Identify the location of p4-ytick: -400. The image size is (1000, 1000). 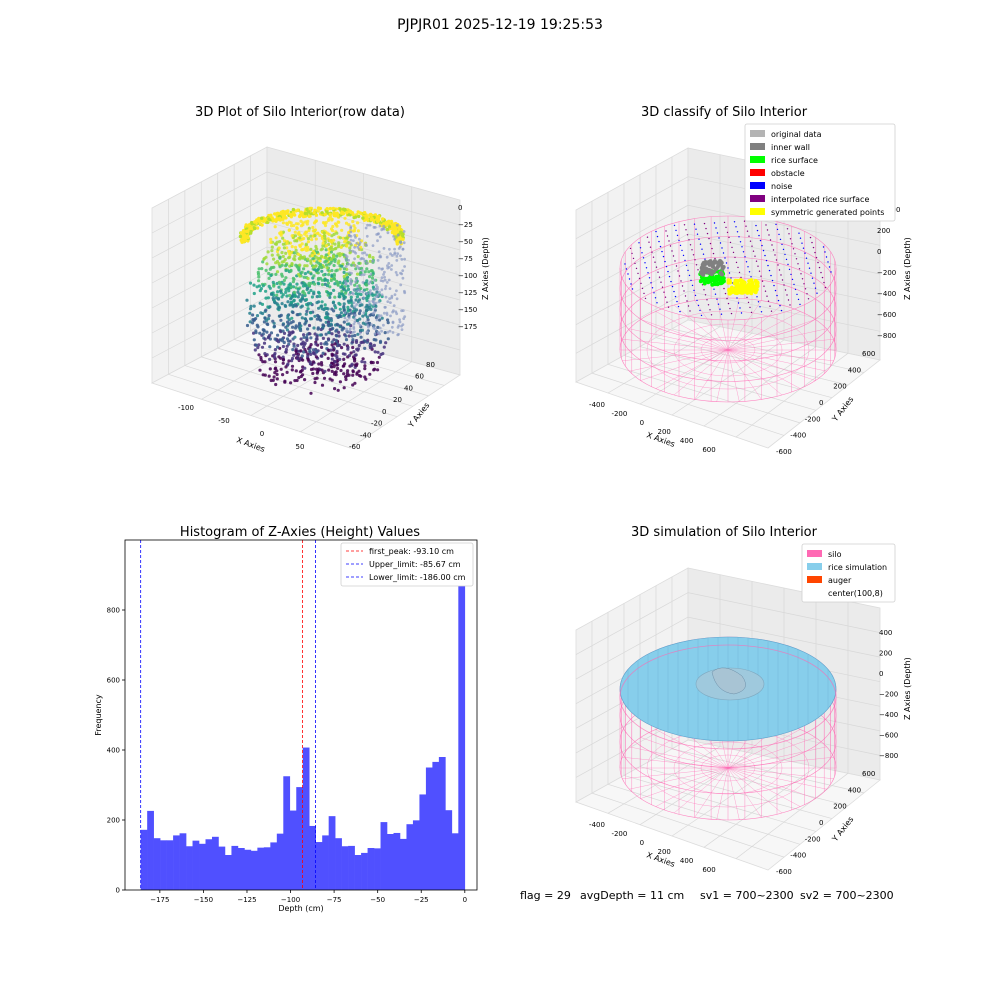
(798, 856).